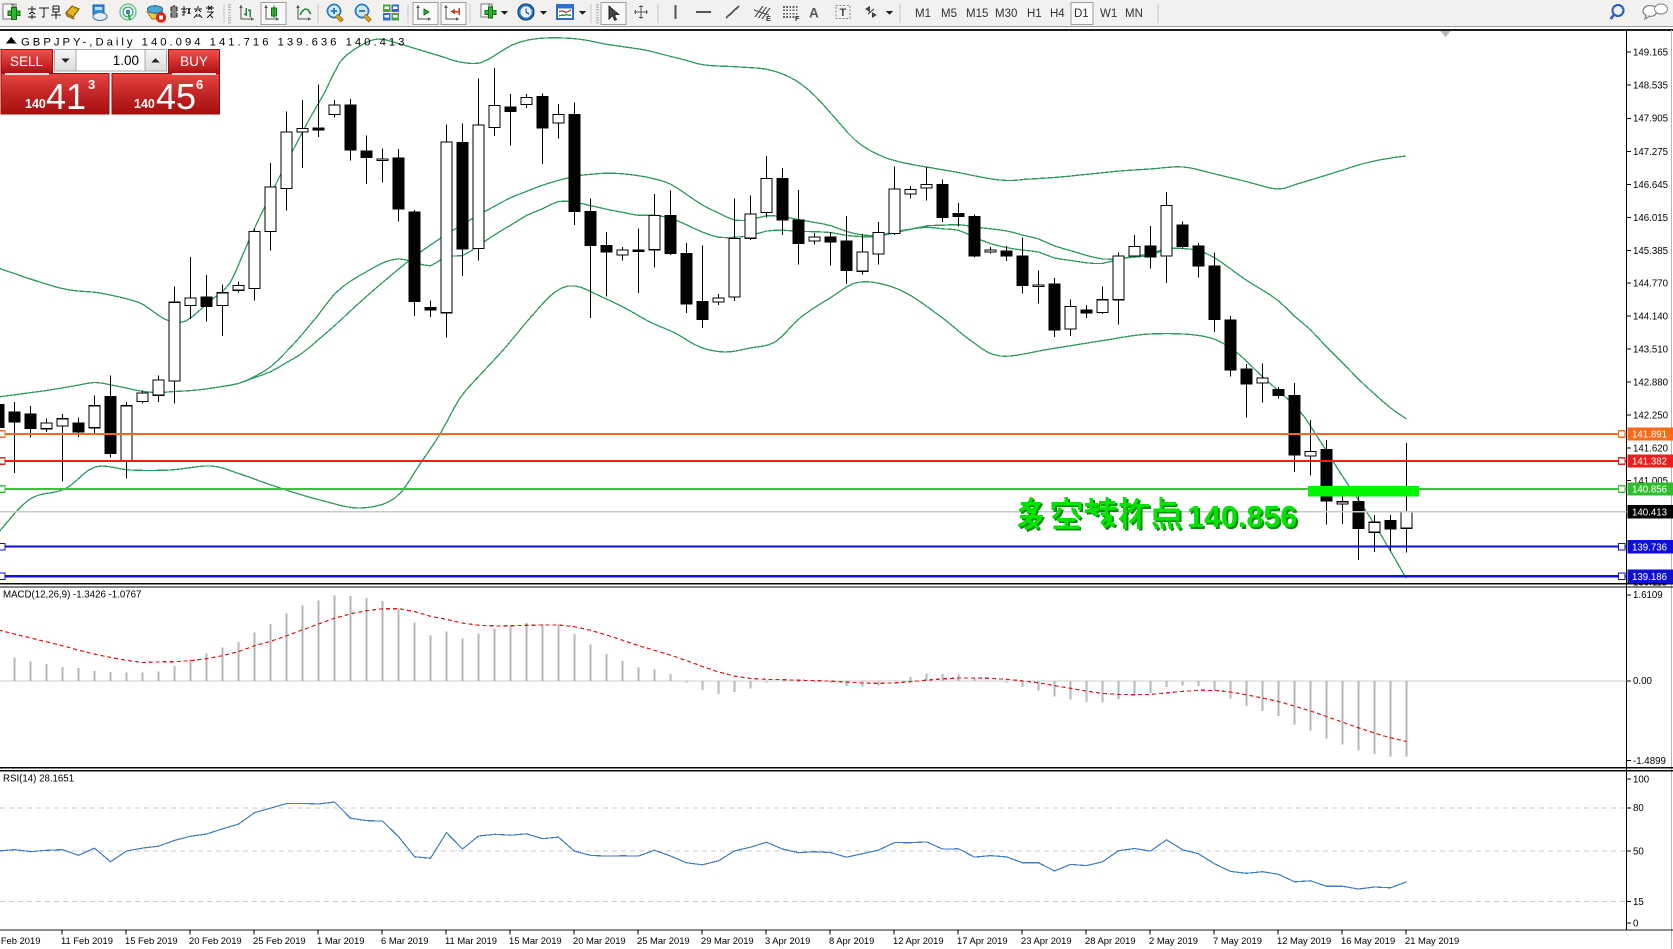 The height and width of the screenshot is (949, 1673). Describe the element at coordinates (1081, 14) in the screenshot. I see `svg-text: D1` at that location.